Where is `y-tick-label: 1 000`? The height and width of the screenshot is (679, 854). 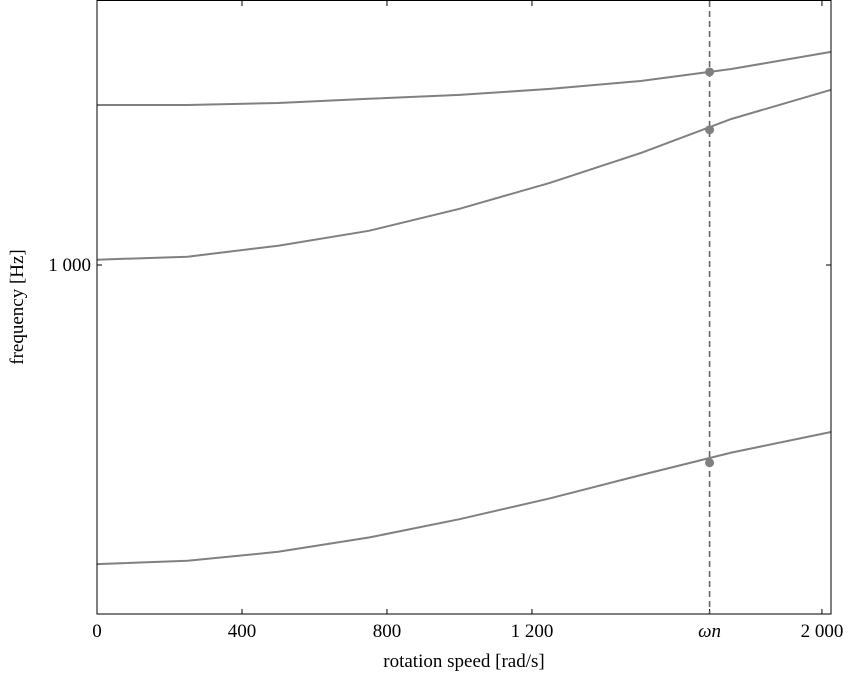 y-tick-label: 1 000 is located at coordinates (69, 265).